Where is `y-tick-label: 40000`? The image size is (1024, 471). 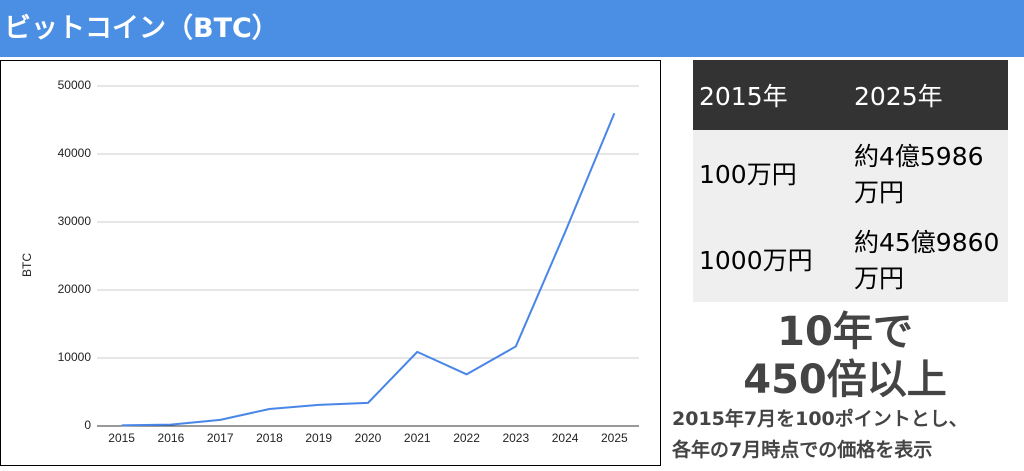 y-tick-label: 40000 is located at coordinates (75, 153).